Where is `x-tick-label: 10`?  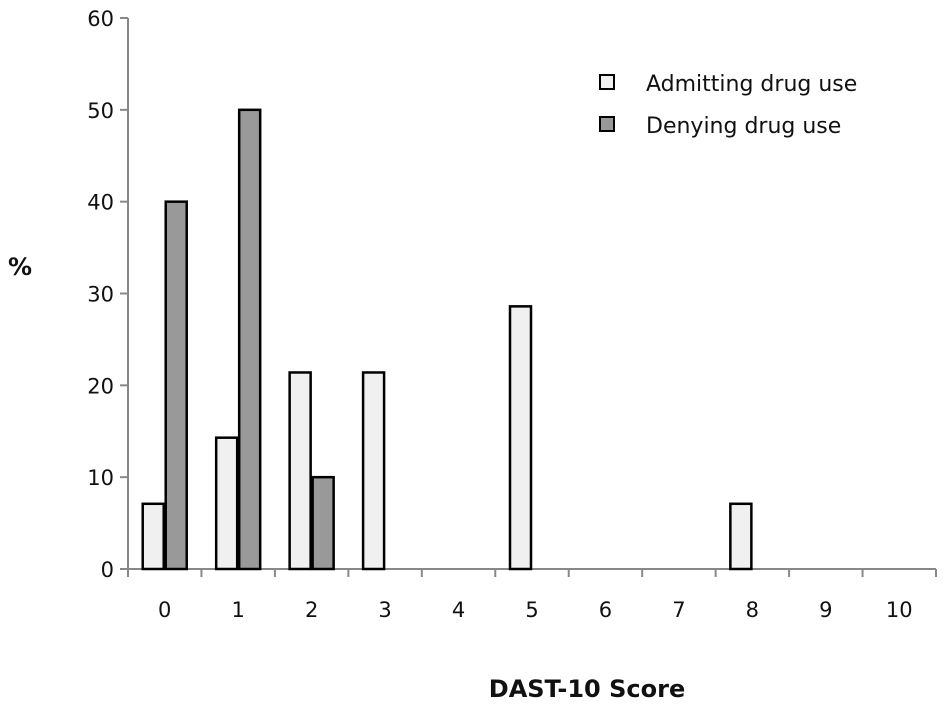 x-tick-label: 10 is located at coordinates (899, 610).